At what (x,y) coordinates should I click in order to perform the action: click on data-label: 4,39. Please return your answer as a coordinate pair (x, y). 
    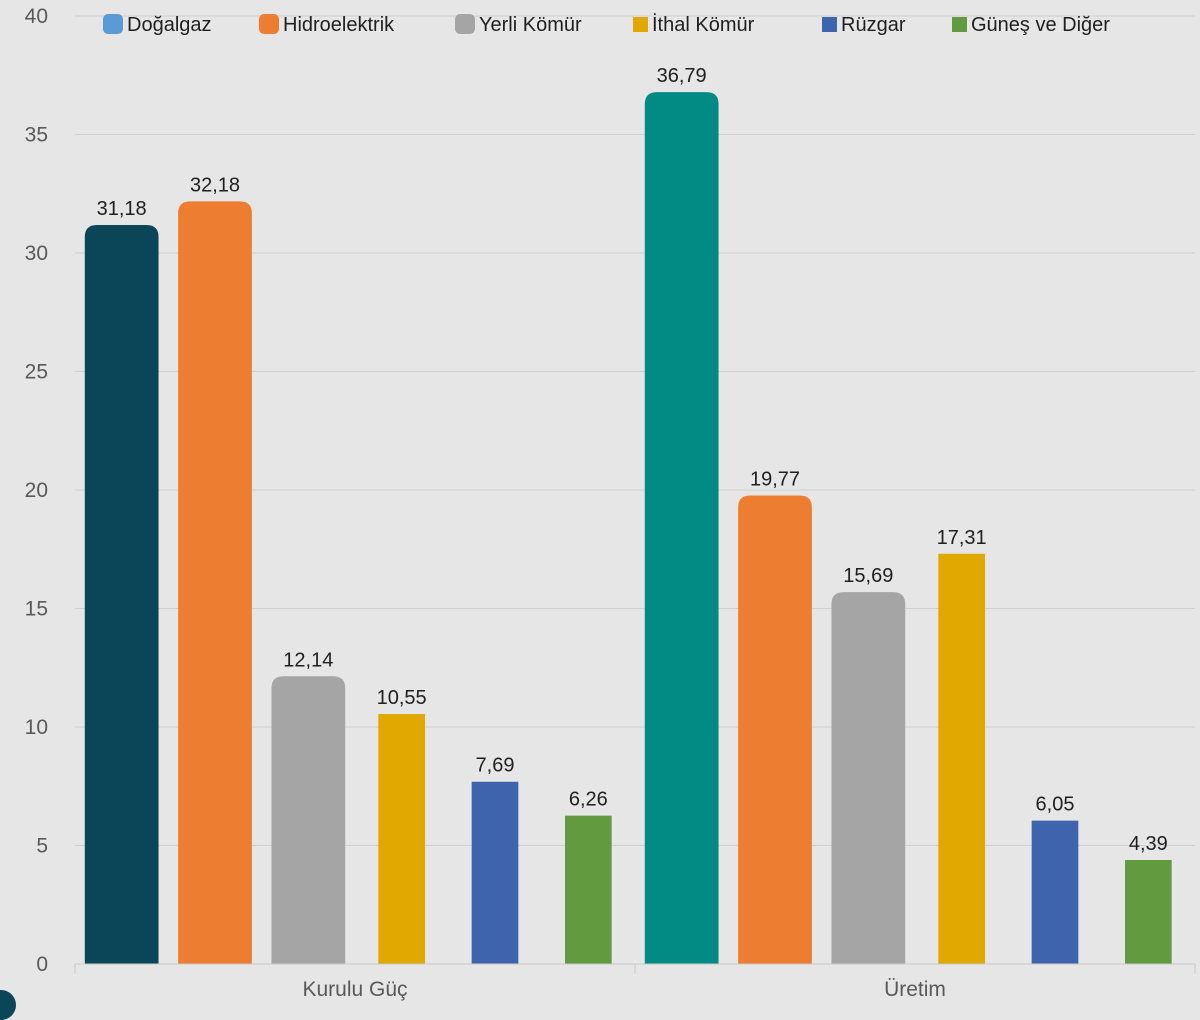
    Looking at the image, I should click on (1148, 844).